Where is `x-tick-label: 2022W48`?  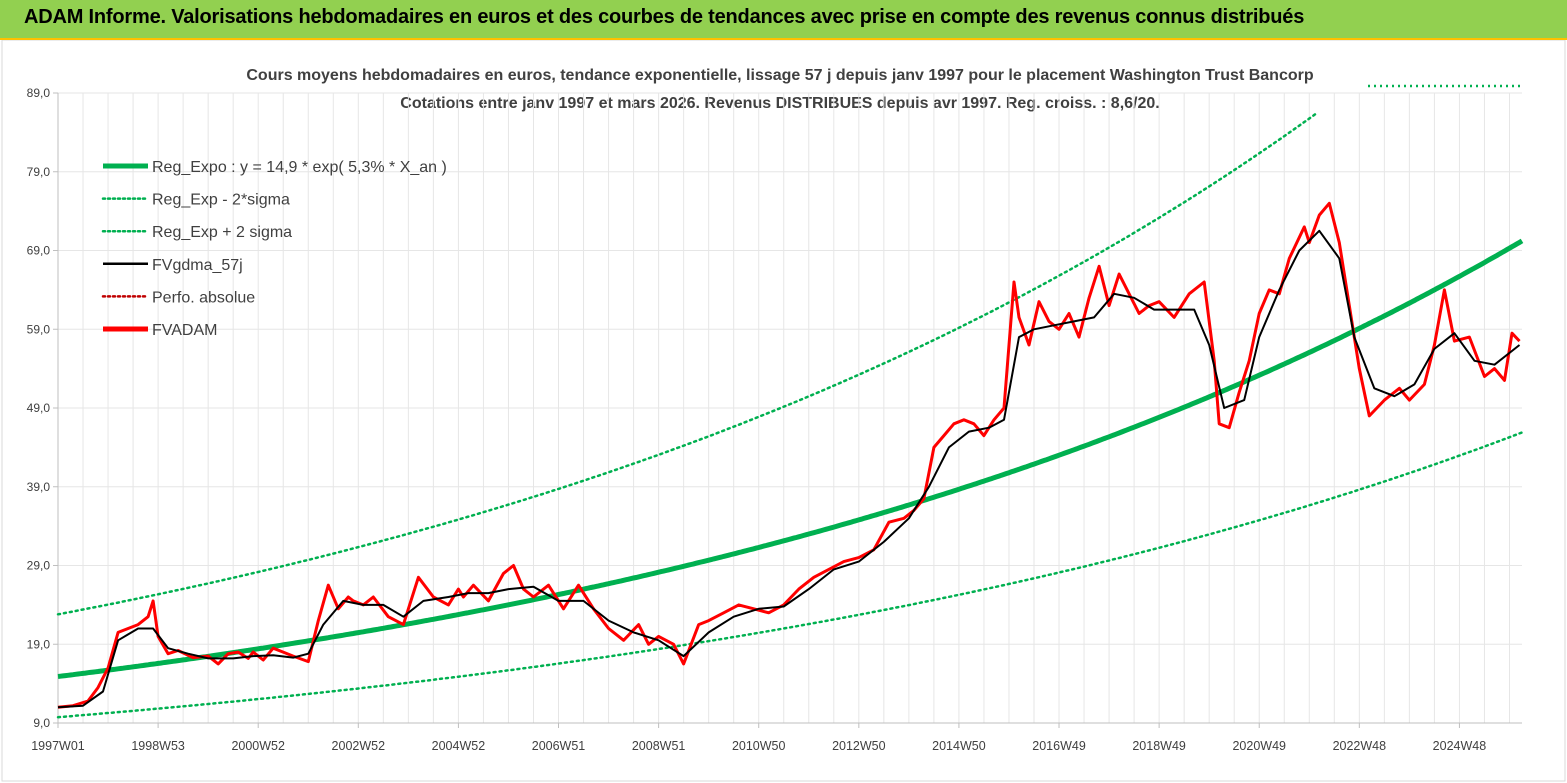
x-tick-label: 2022W48 is located at coordinates (1360, 746).